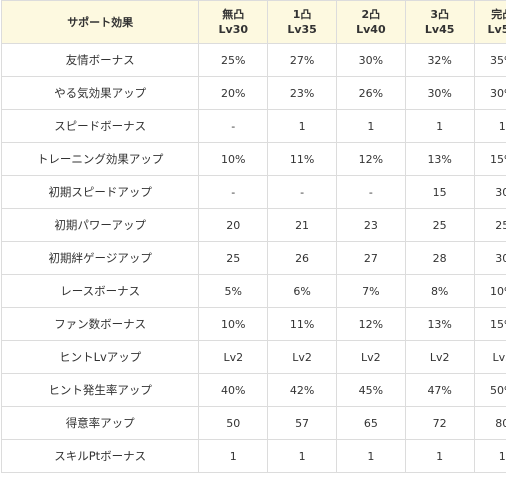 The width and height of the screenshot is (506, 480). Describe the element at coordinates (302, 60) in the screenshot. I see `value-cell: 27%` at that location.